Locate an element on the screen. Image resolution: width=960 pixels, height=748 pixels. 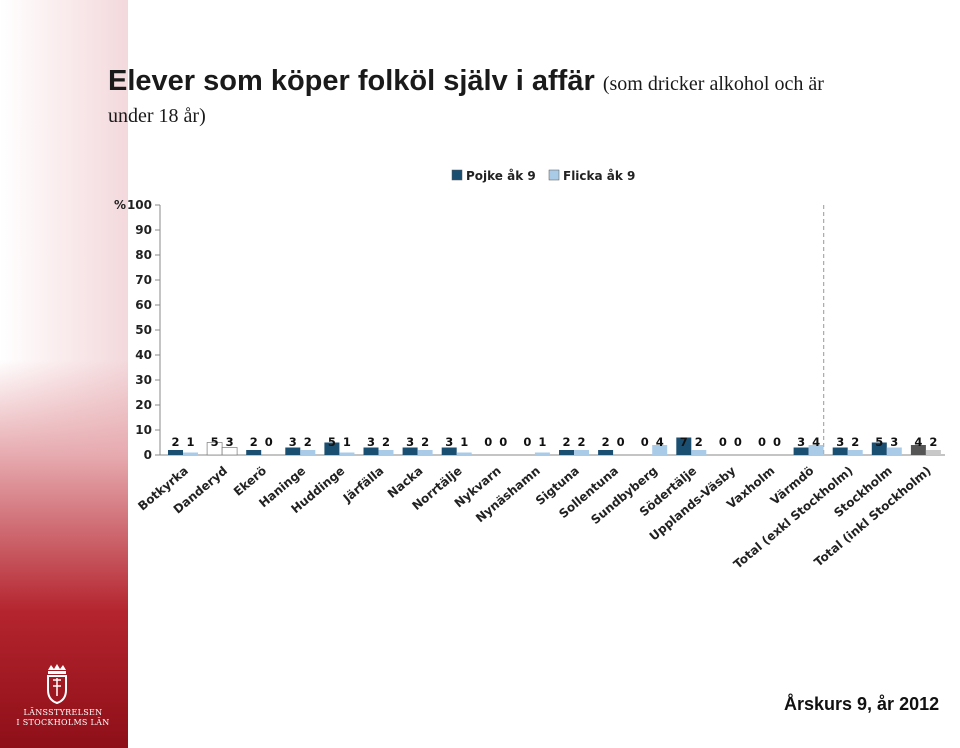
legend-label: Flicka åk 9 is located at coordinates (599, 176).